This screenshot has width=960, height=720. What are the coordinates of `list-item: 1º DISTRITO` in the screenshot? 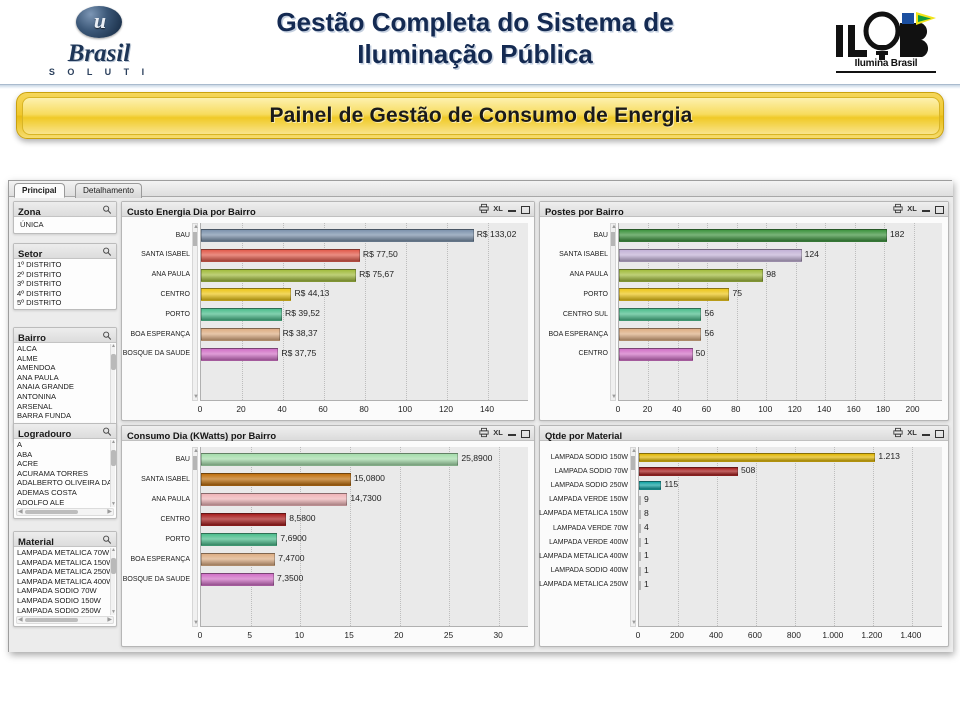 It's located at (39, 264).